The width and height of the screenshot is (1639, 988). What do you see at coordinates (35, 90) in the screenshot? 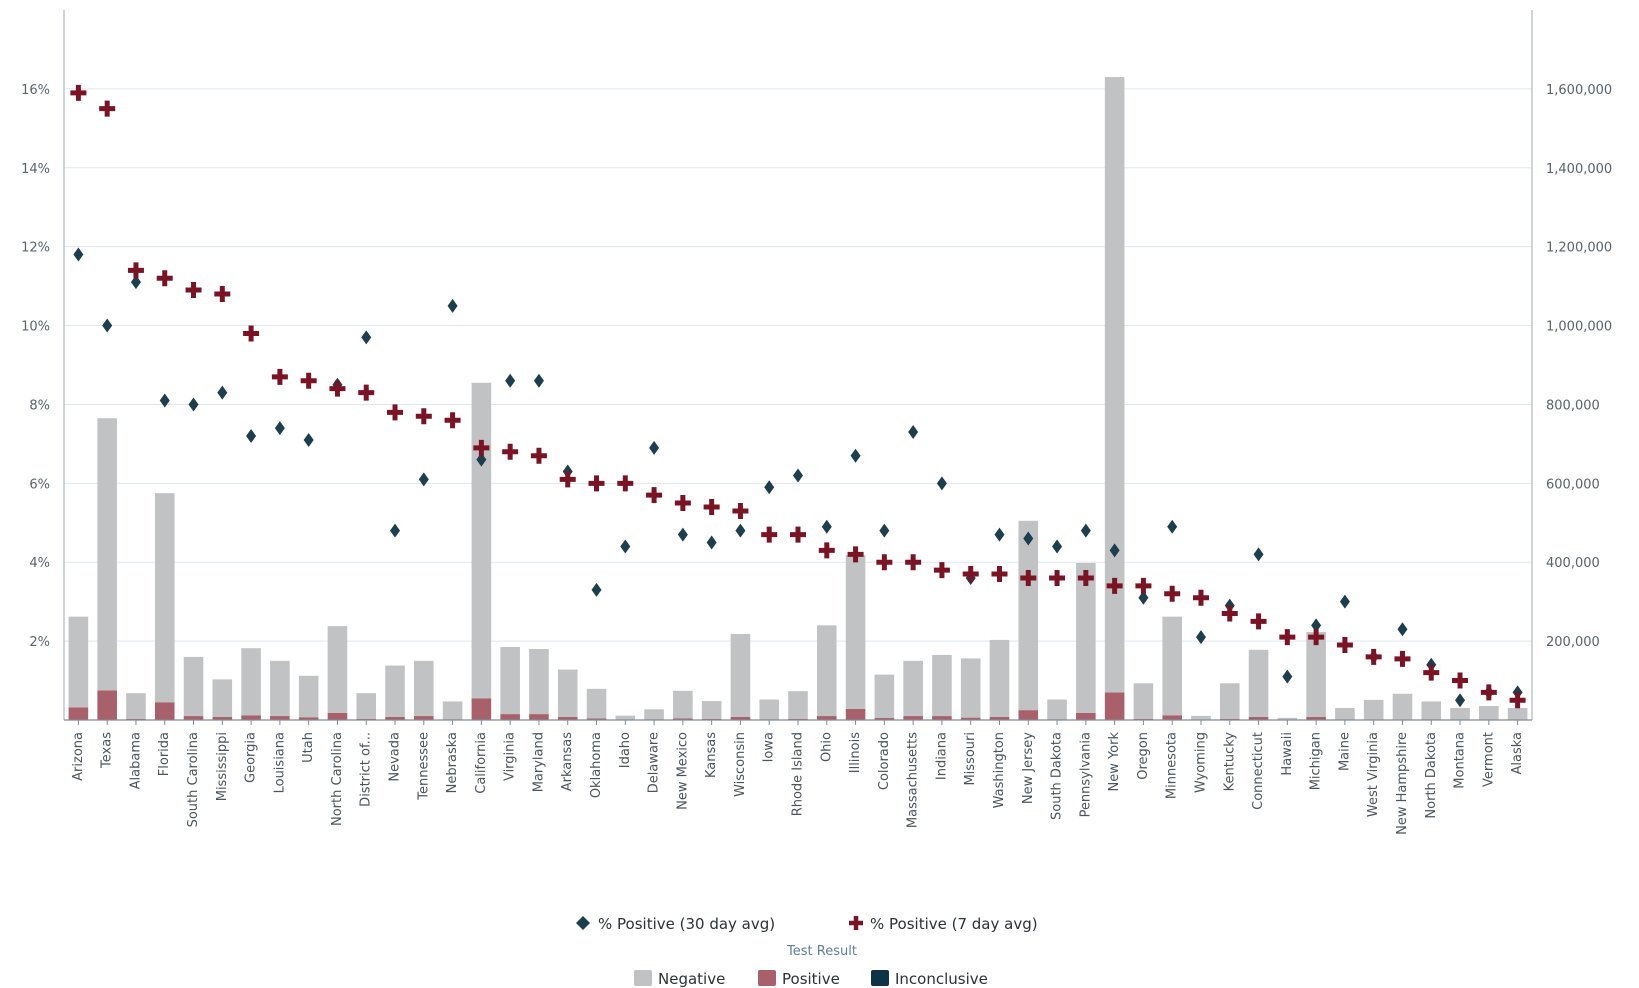
I see `y-left-tick-label: 16%` at bounding box center [35, 90].